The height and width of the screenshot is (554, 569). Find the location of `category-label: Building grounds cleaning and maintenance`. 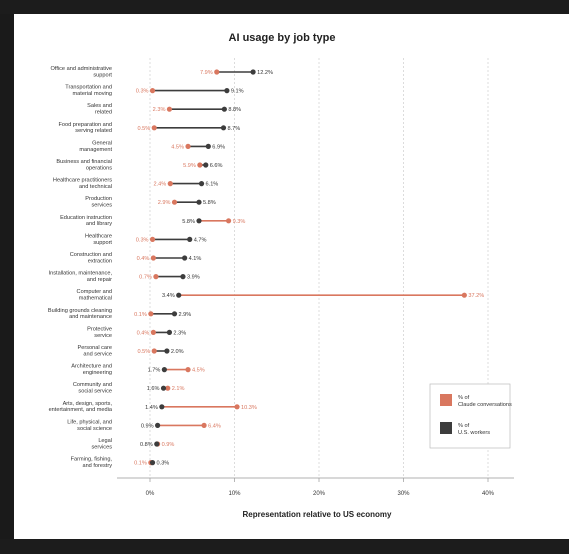

category-label: Building grounds cleaning and maintenance is located at coordinates (80, 314).